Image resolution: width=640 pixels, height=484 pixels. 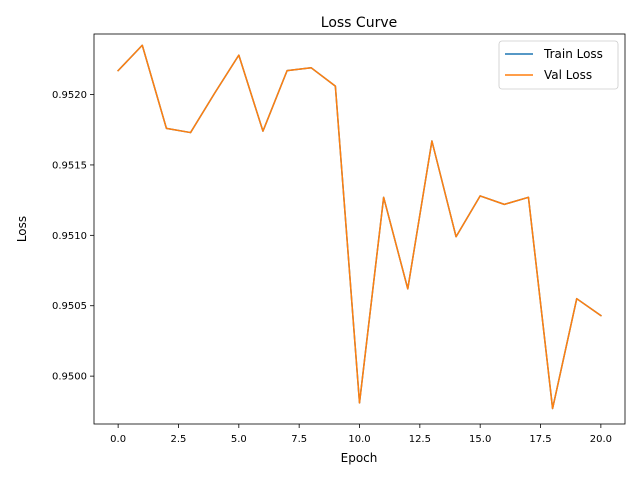 I want to click on x-tick-label: 0.0, so click(x=118, y=439).